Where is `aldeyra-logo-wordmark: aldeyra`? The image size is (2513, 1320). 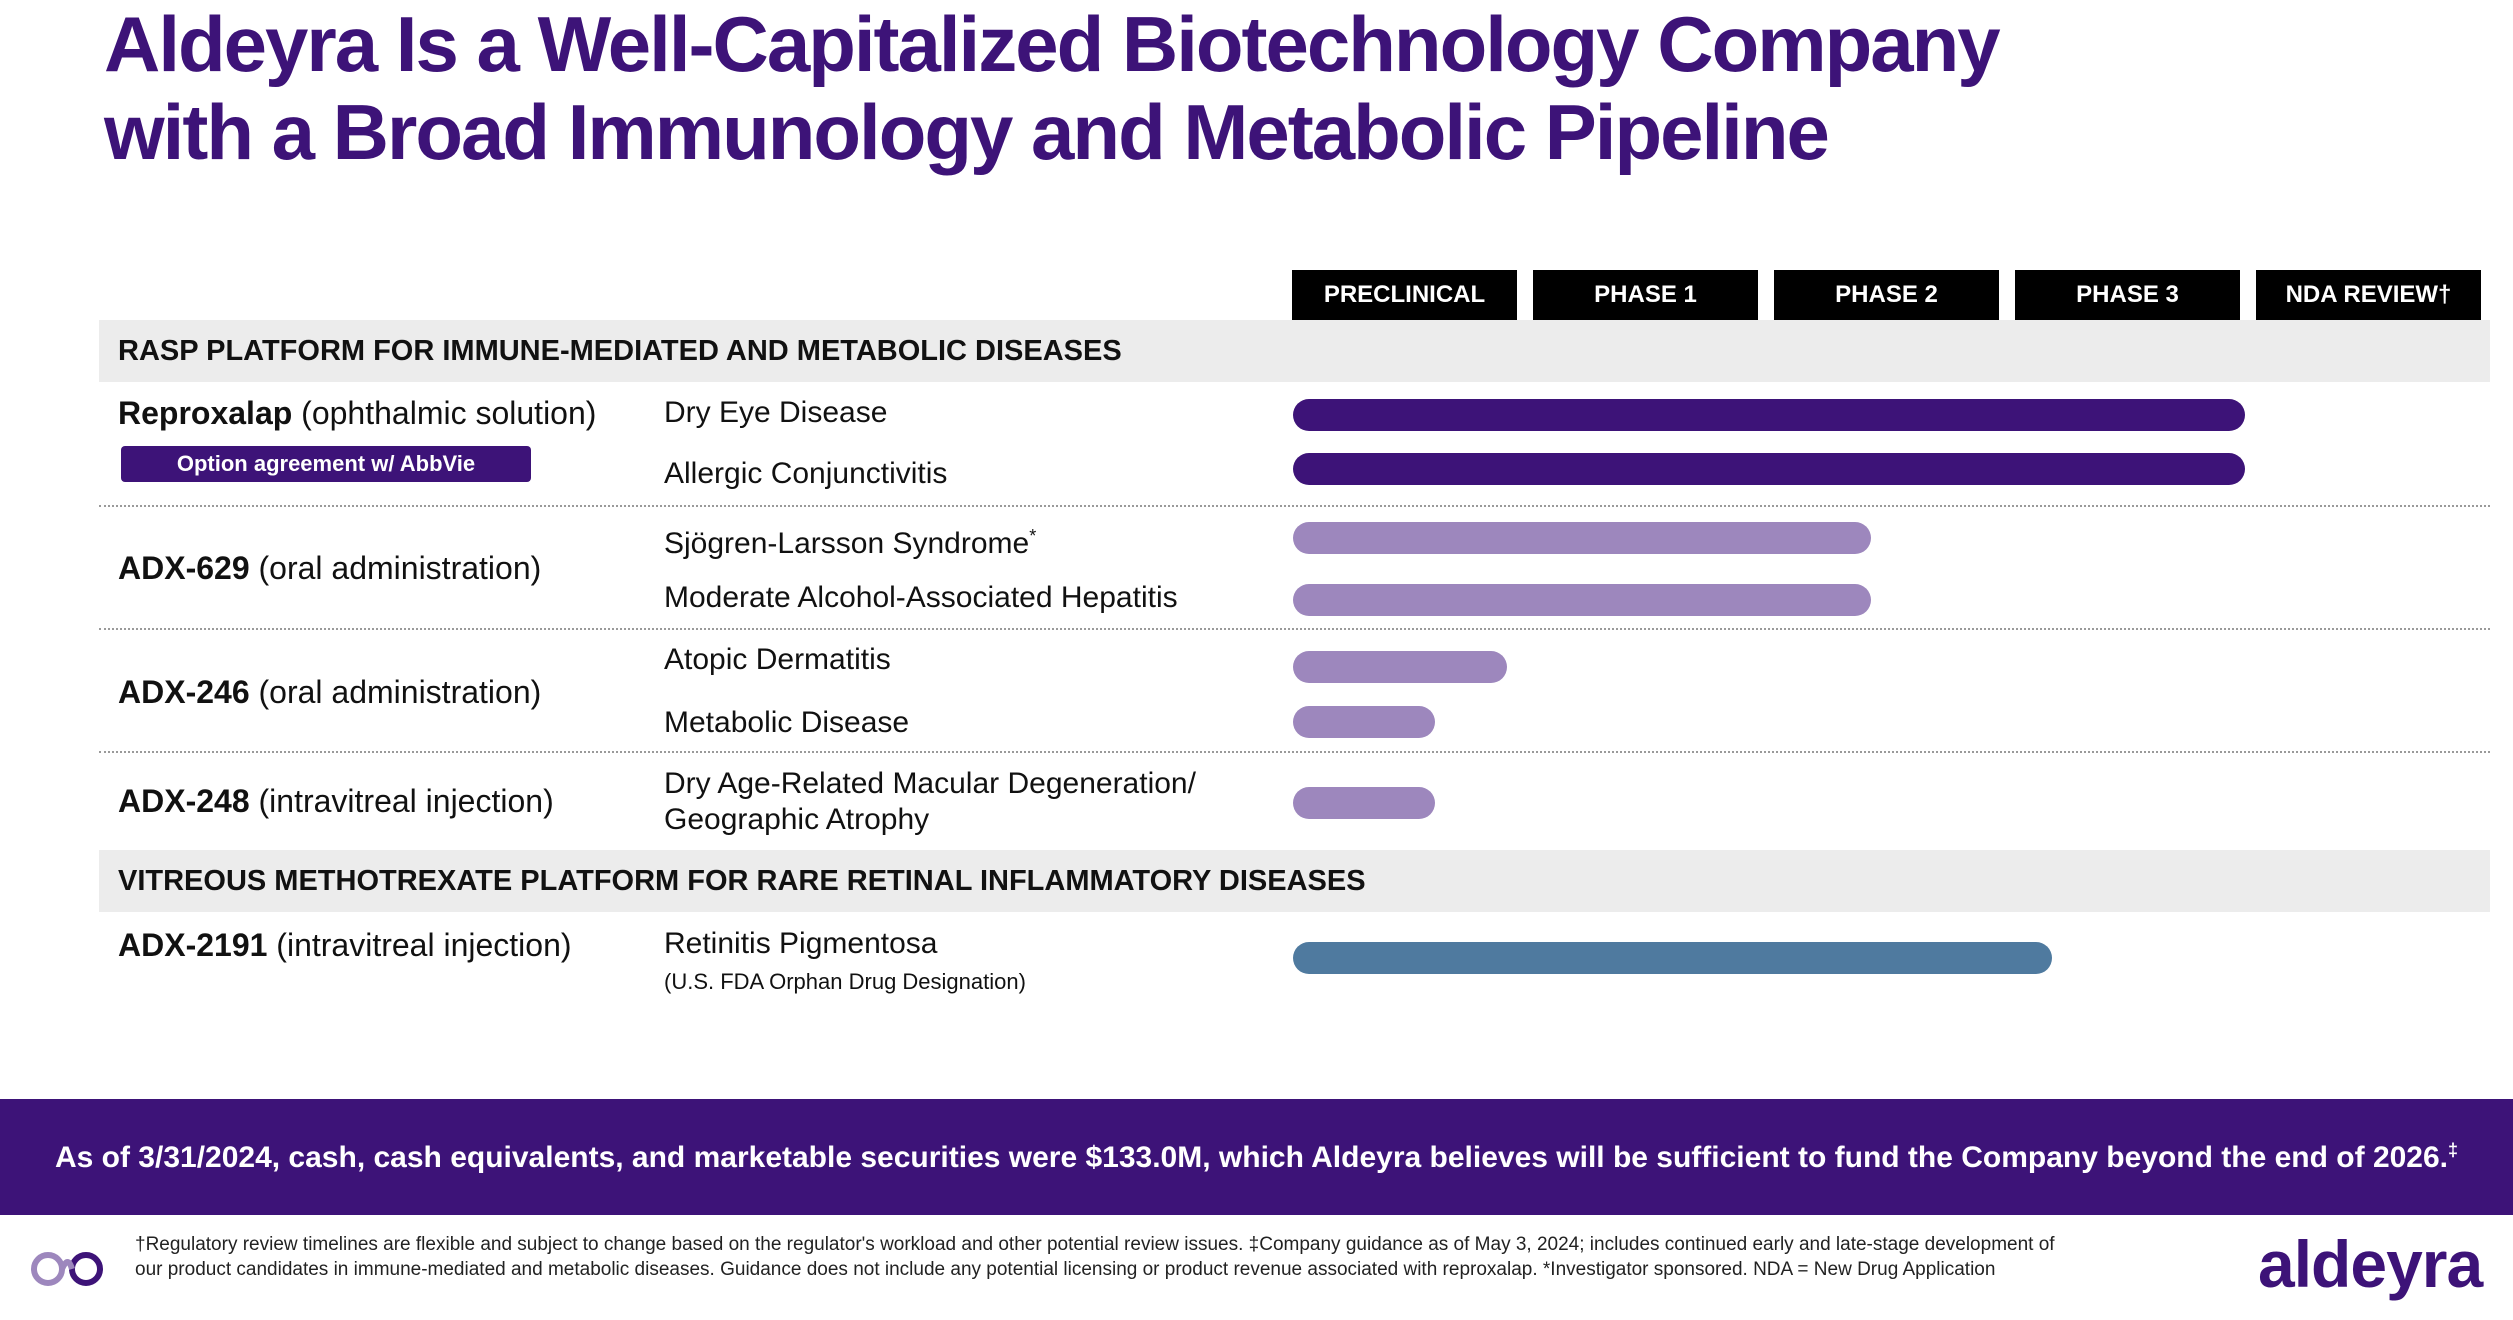 aldeyra-logo-wordmark: aldeyra is located at coordinates (2370, 1264).